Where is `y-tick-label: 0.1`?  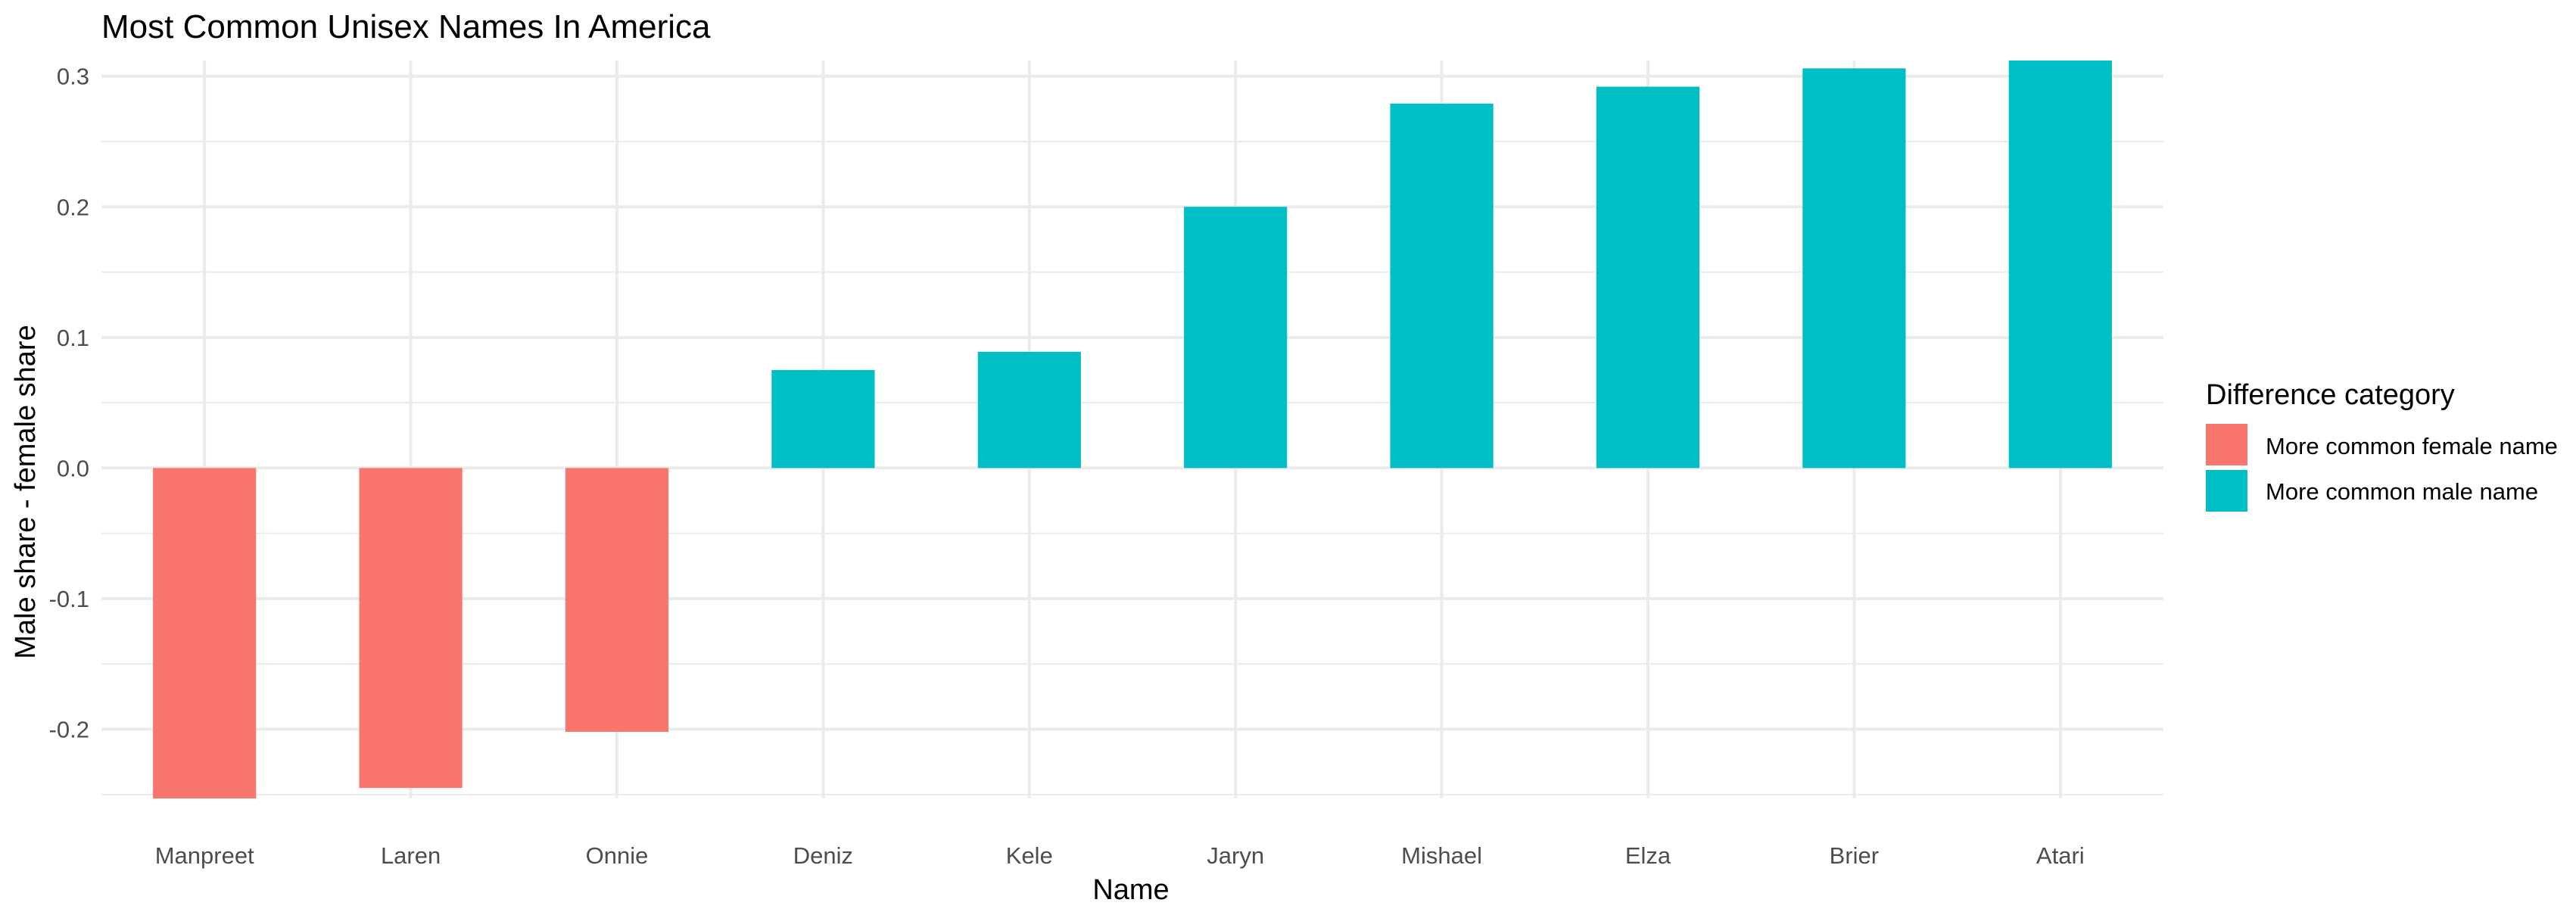
y-tick-label: 0.1 is located at coordinates (73, 338).